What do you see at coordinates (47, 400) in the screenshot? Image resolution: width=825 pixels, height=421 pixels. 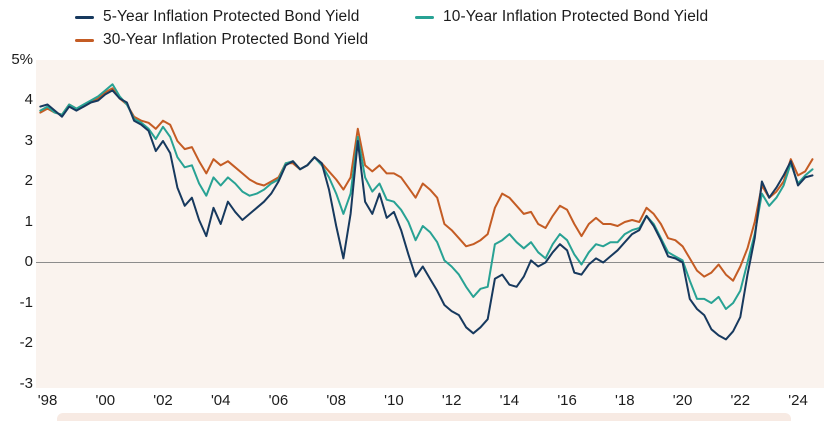 I see `x-tick-label: '98` at bounding box center [47, 400].